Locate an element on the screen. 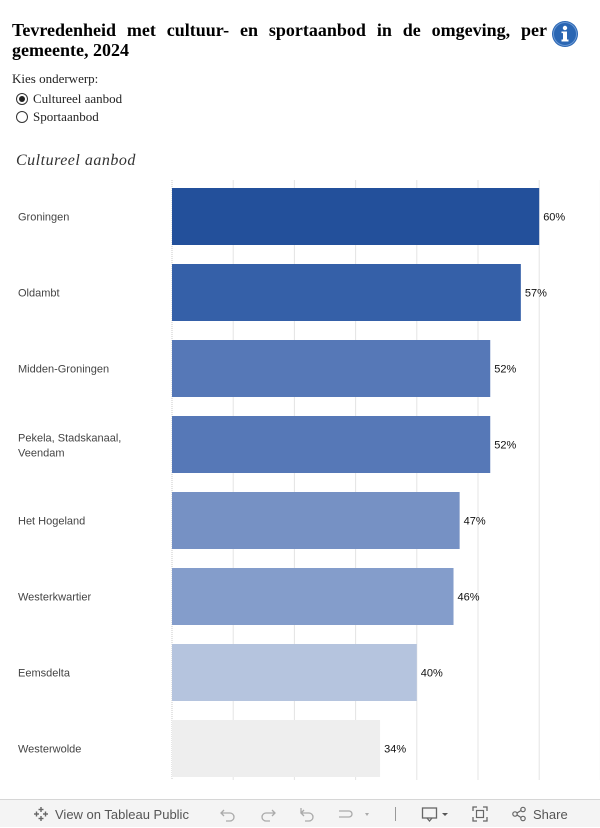 The image size is (600, 828). toolbar-divider is located at coordinates (395, 814).